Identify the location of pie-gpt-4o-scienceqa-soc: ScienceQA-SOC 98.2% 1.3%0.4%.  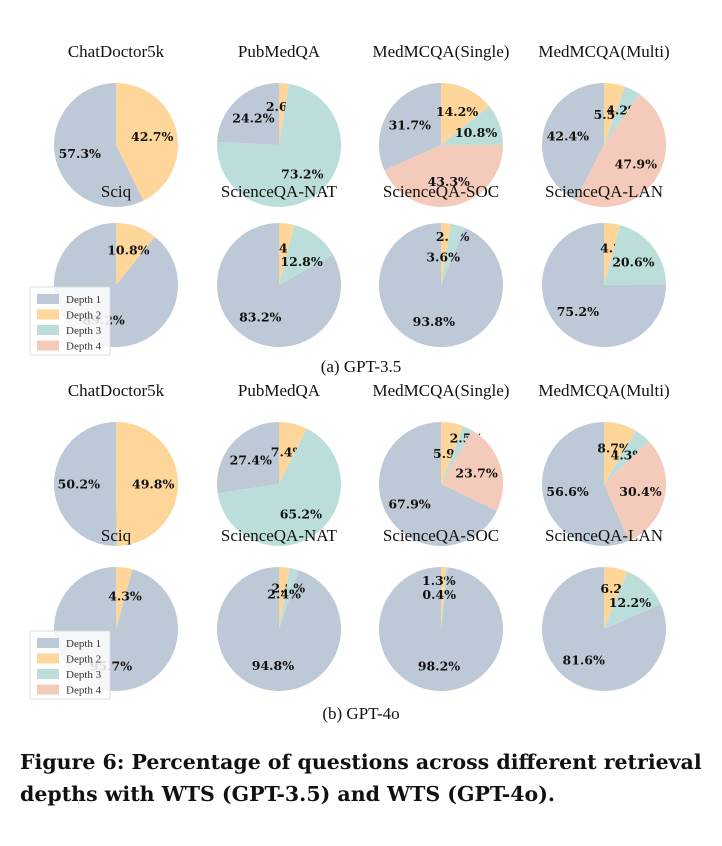
(441, 608).